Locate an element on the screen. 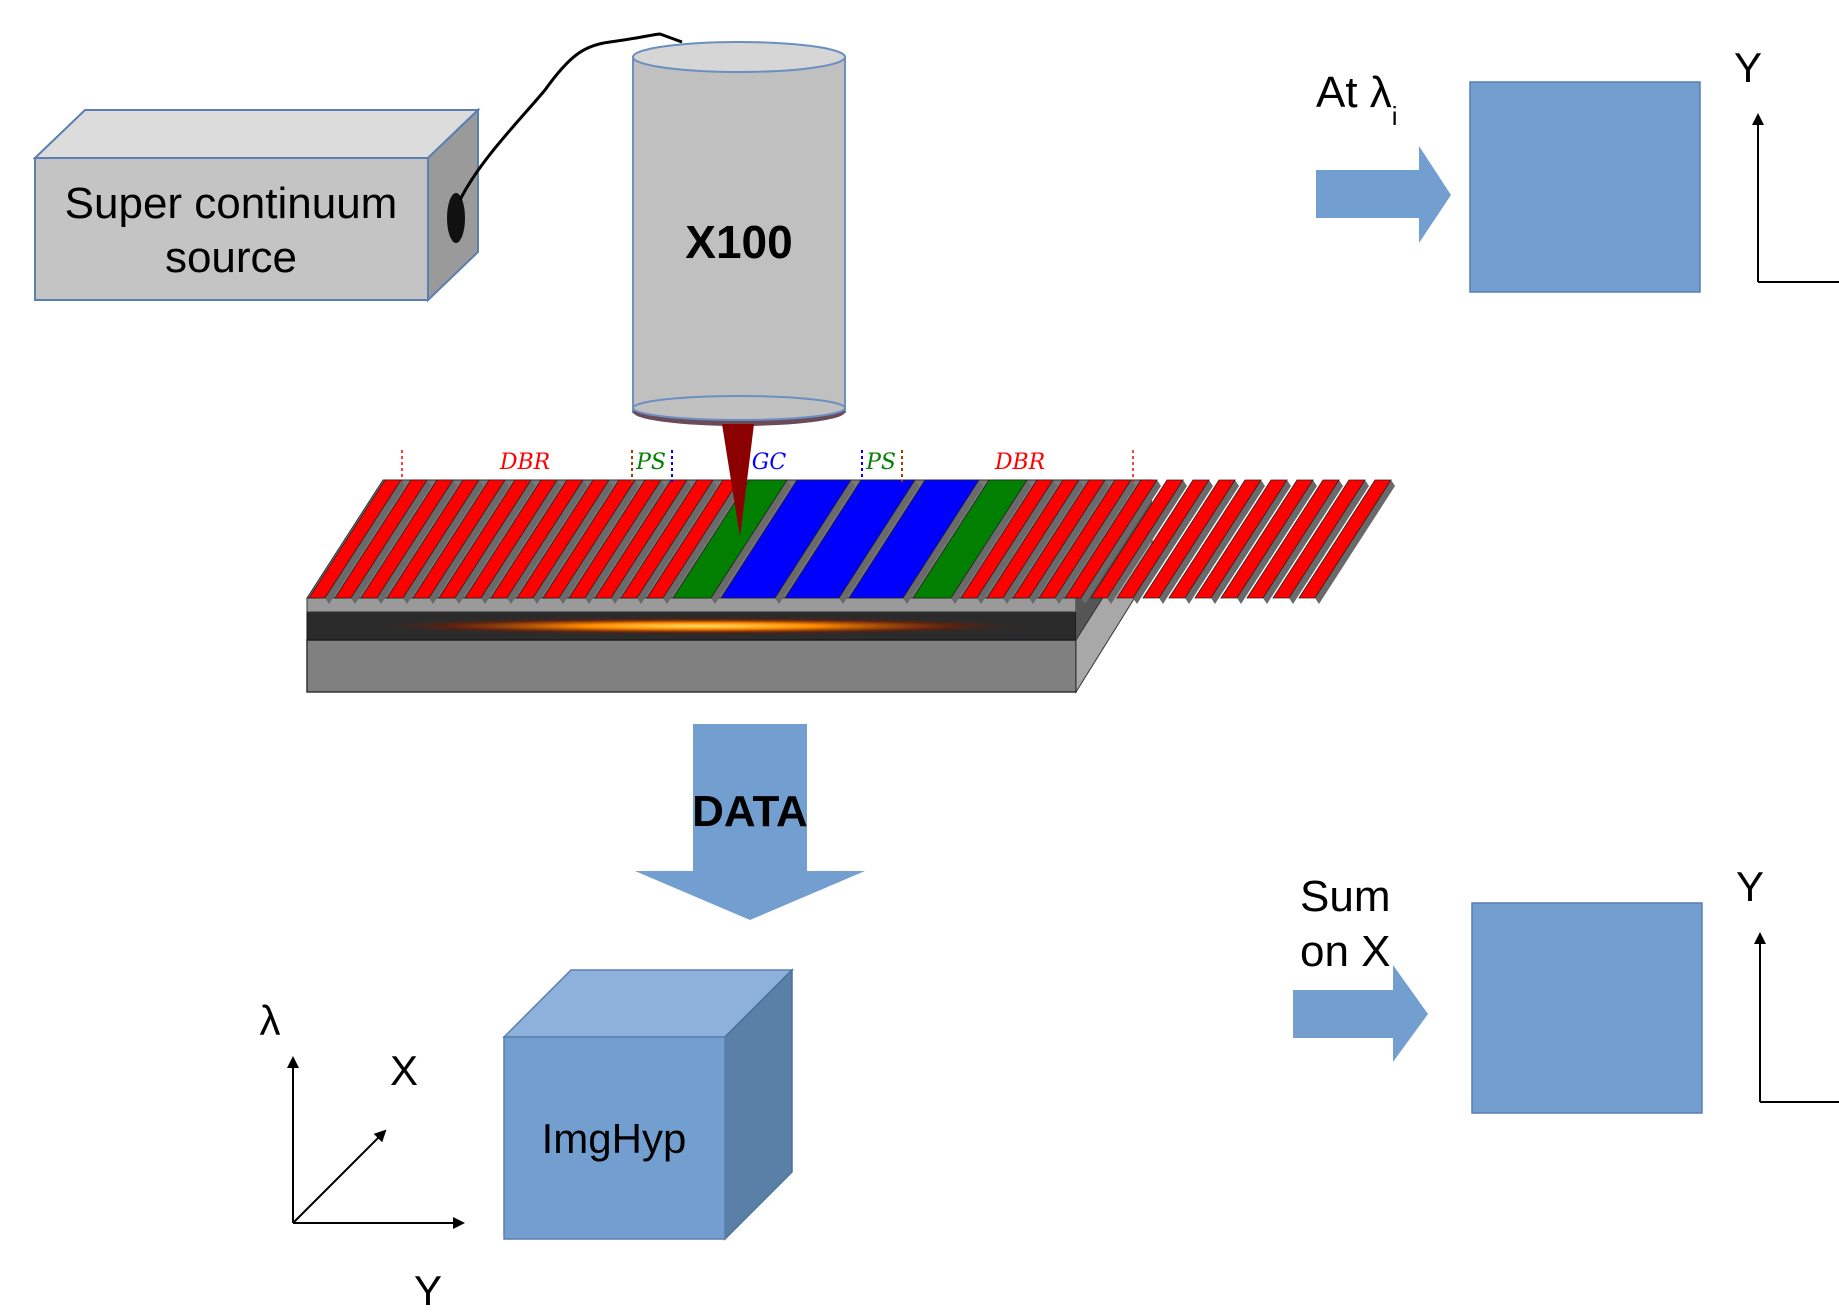 The height and width of the screenshot is (1313, 1839). cube-label: ImgHyp is located at coordinates (614, 1138).